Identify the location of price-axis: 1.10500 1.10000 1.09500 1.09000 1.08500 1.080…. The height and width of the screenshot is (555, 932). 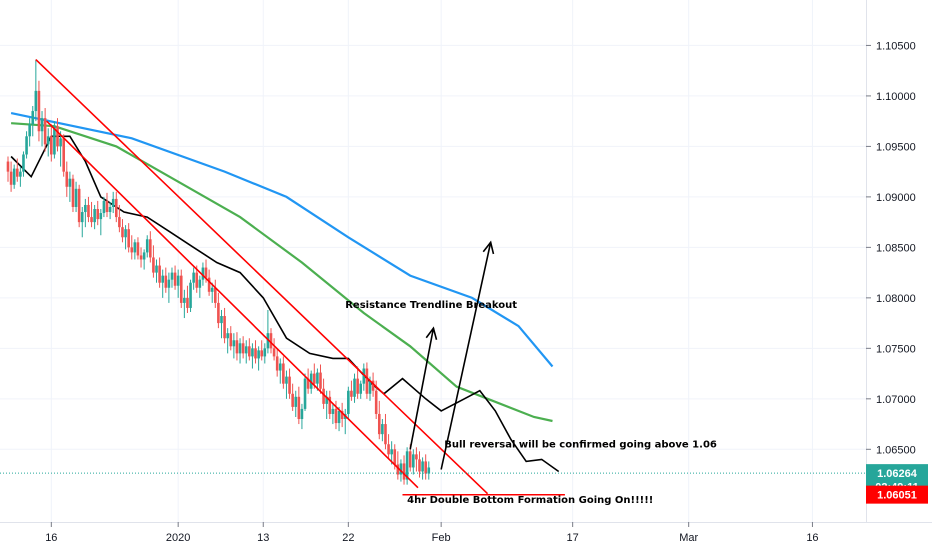
(891, 248).